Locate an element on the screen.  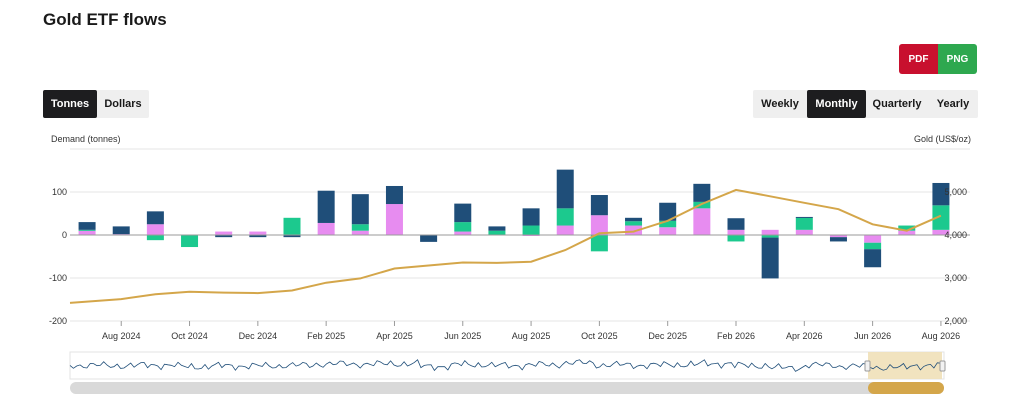
y-left-tick: 0 is located at coordinates (64, 235).